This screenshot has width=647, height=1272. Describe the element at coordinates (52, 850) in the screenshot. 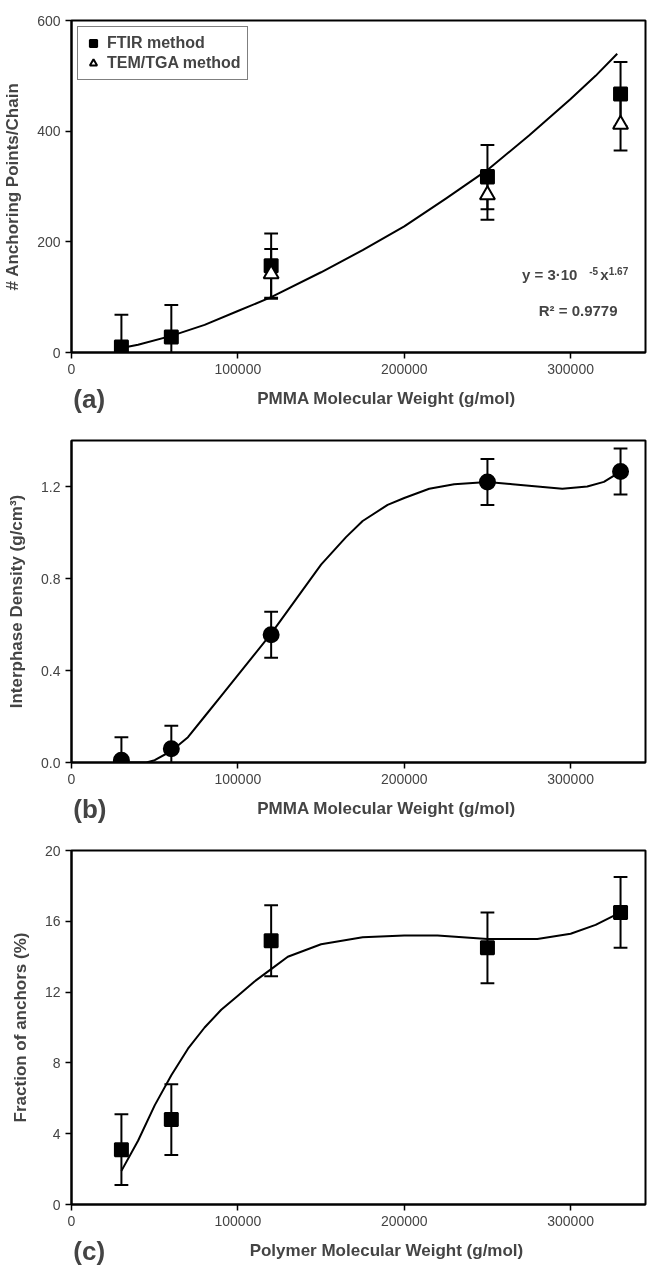

I see `y-tick-label: 20` at that location.